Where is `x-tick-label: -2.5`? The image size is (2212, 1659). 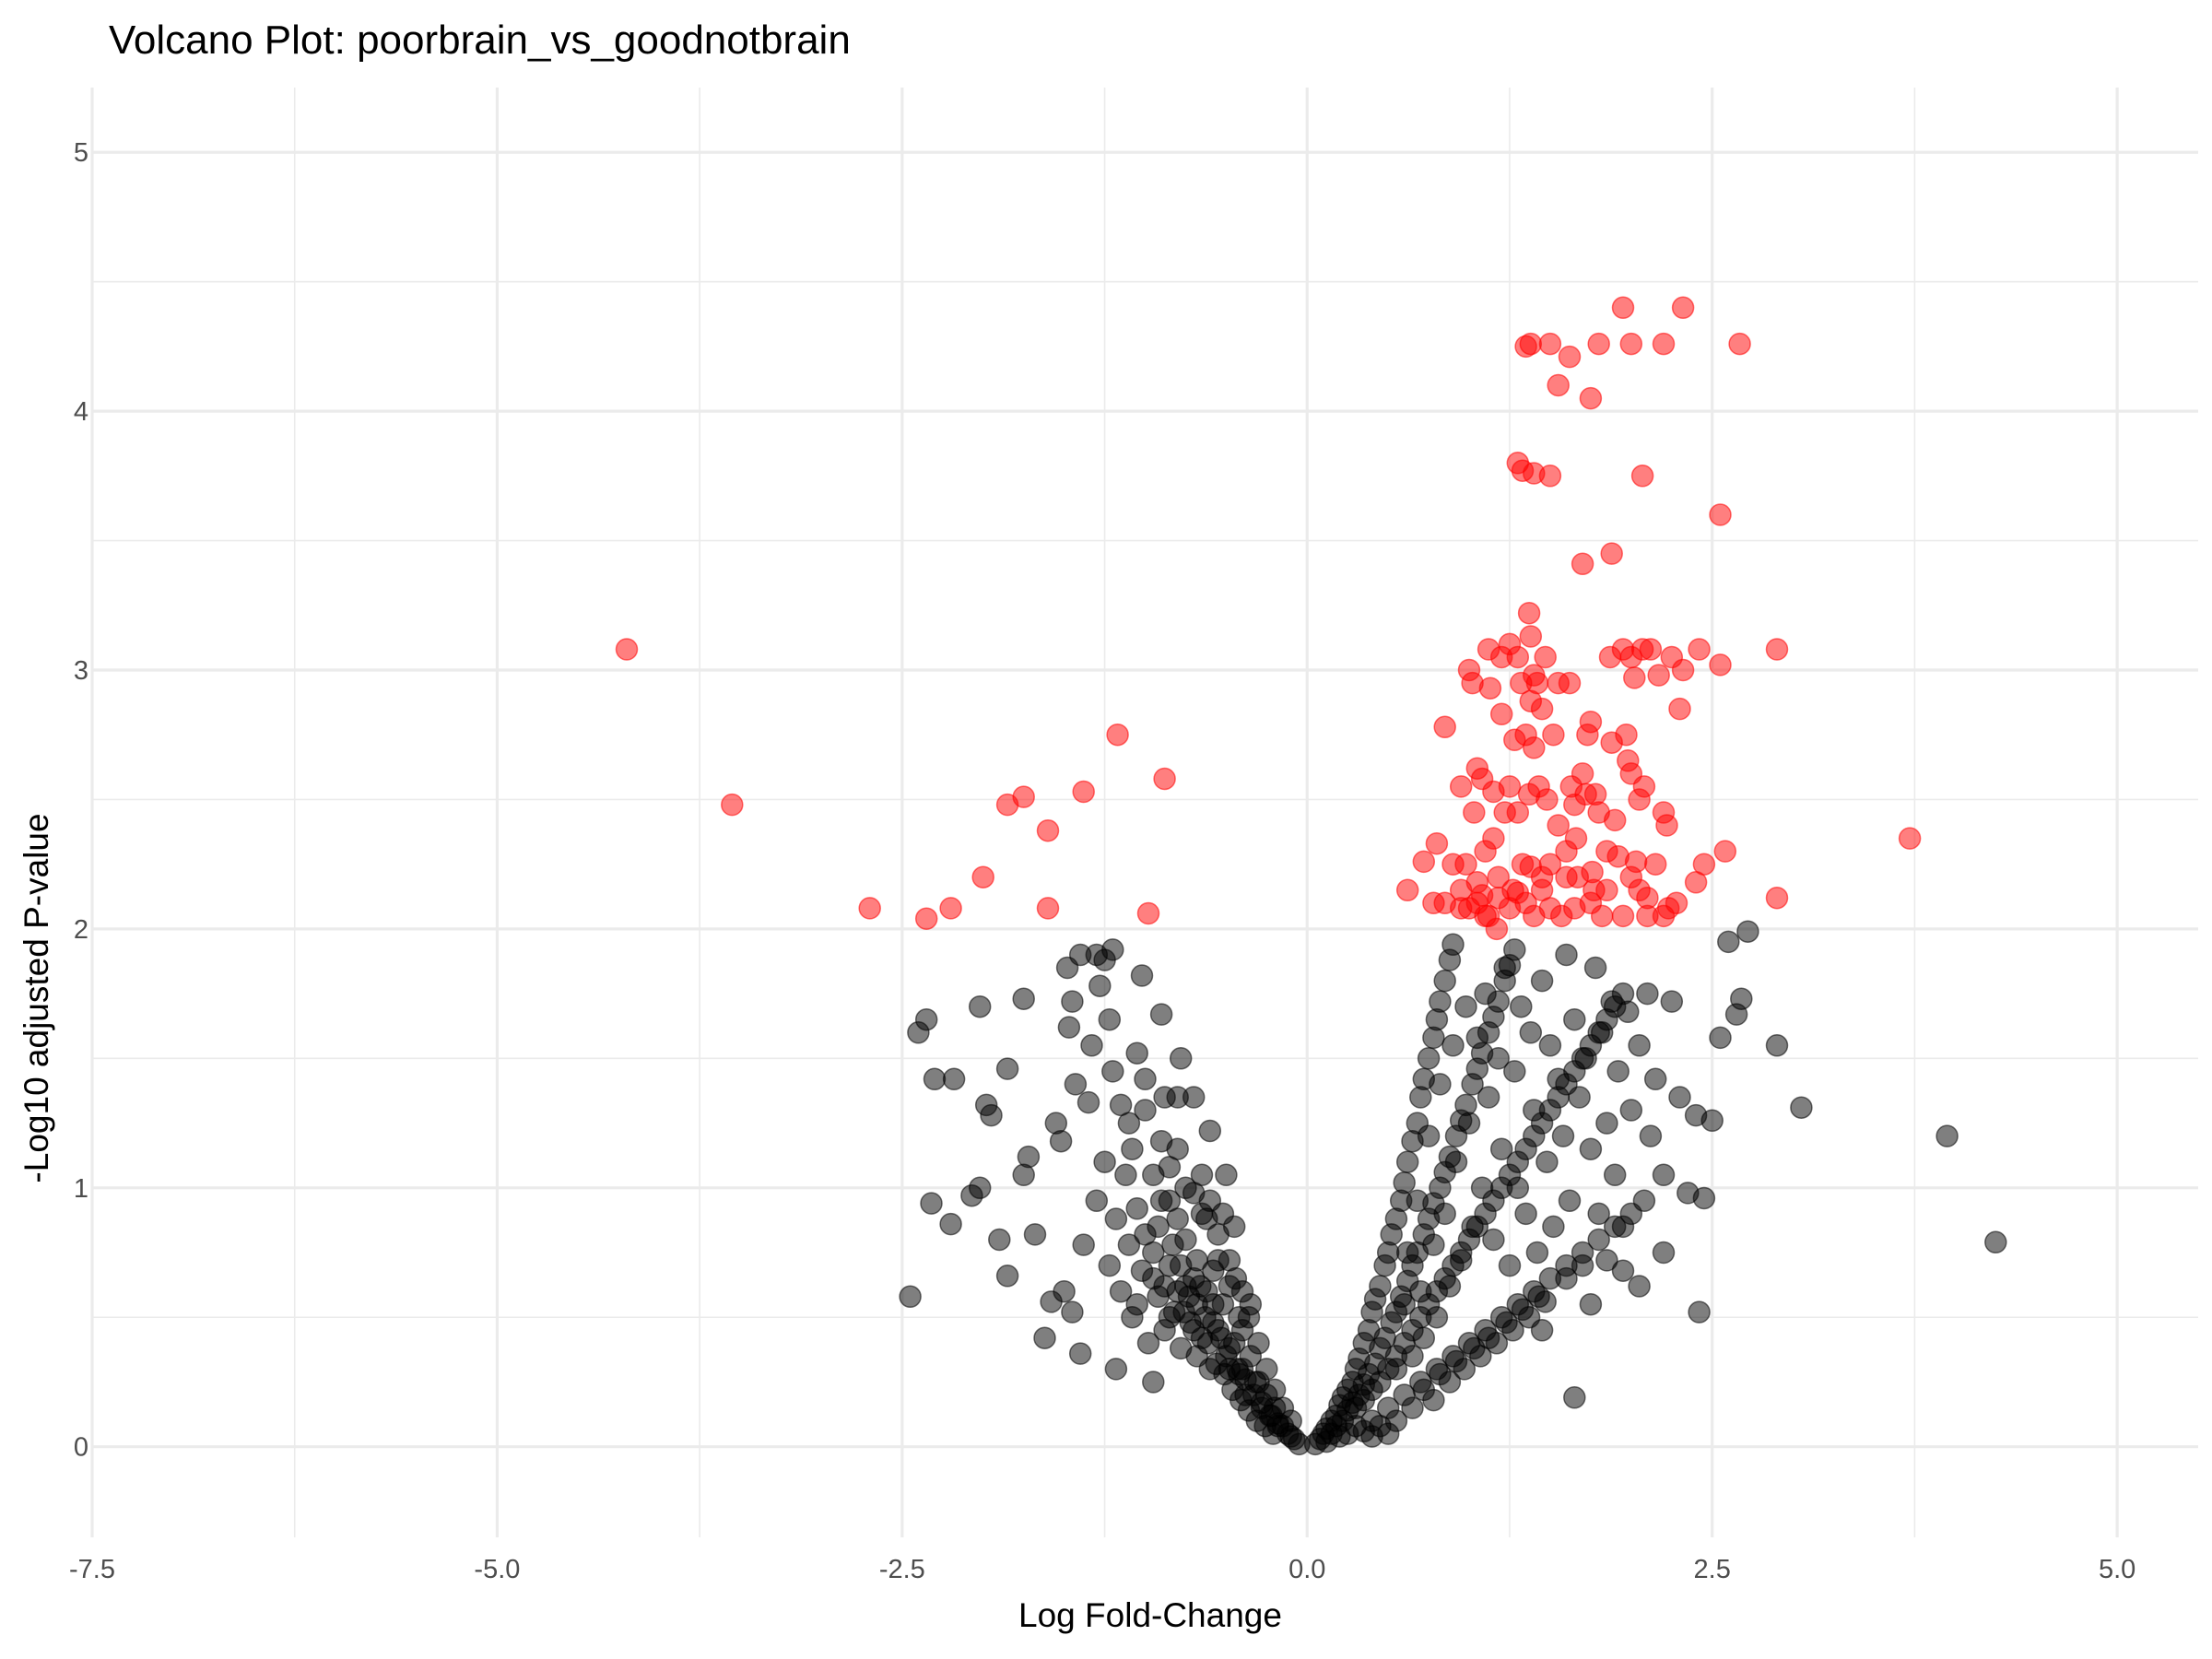
x-tick-label: -2.5 is located at coordinates (902, 1569).